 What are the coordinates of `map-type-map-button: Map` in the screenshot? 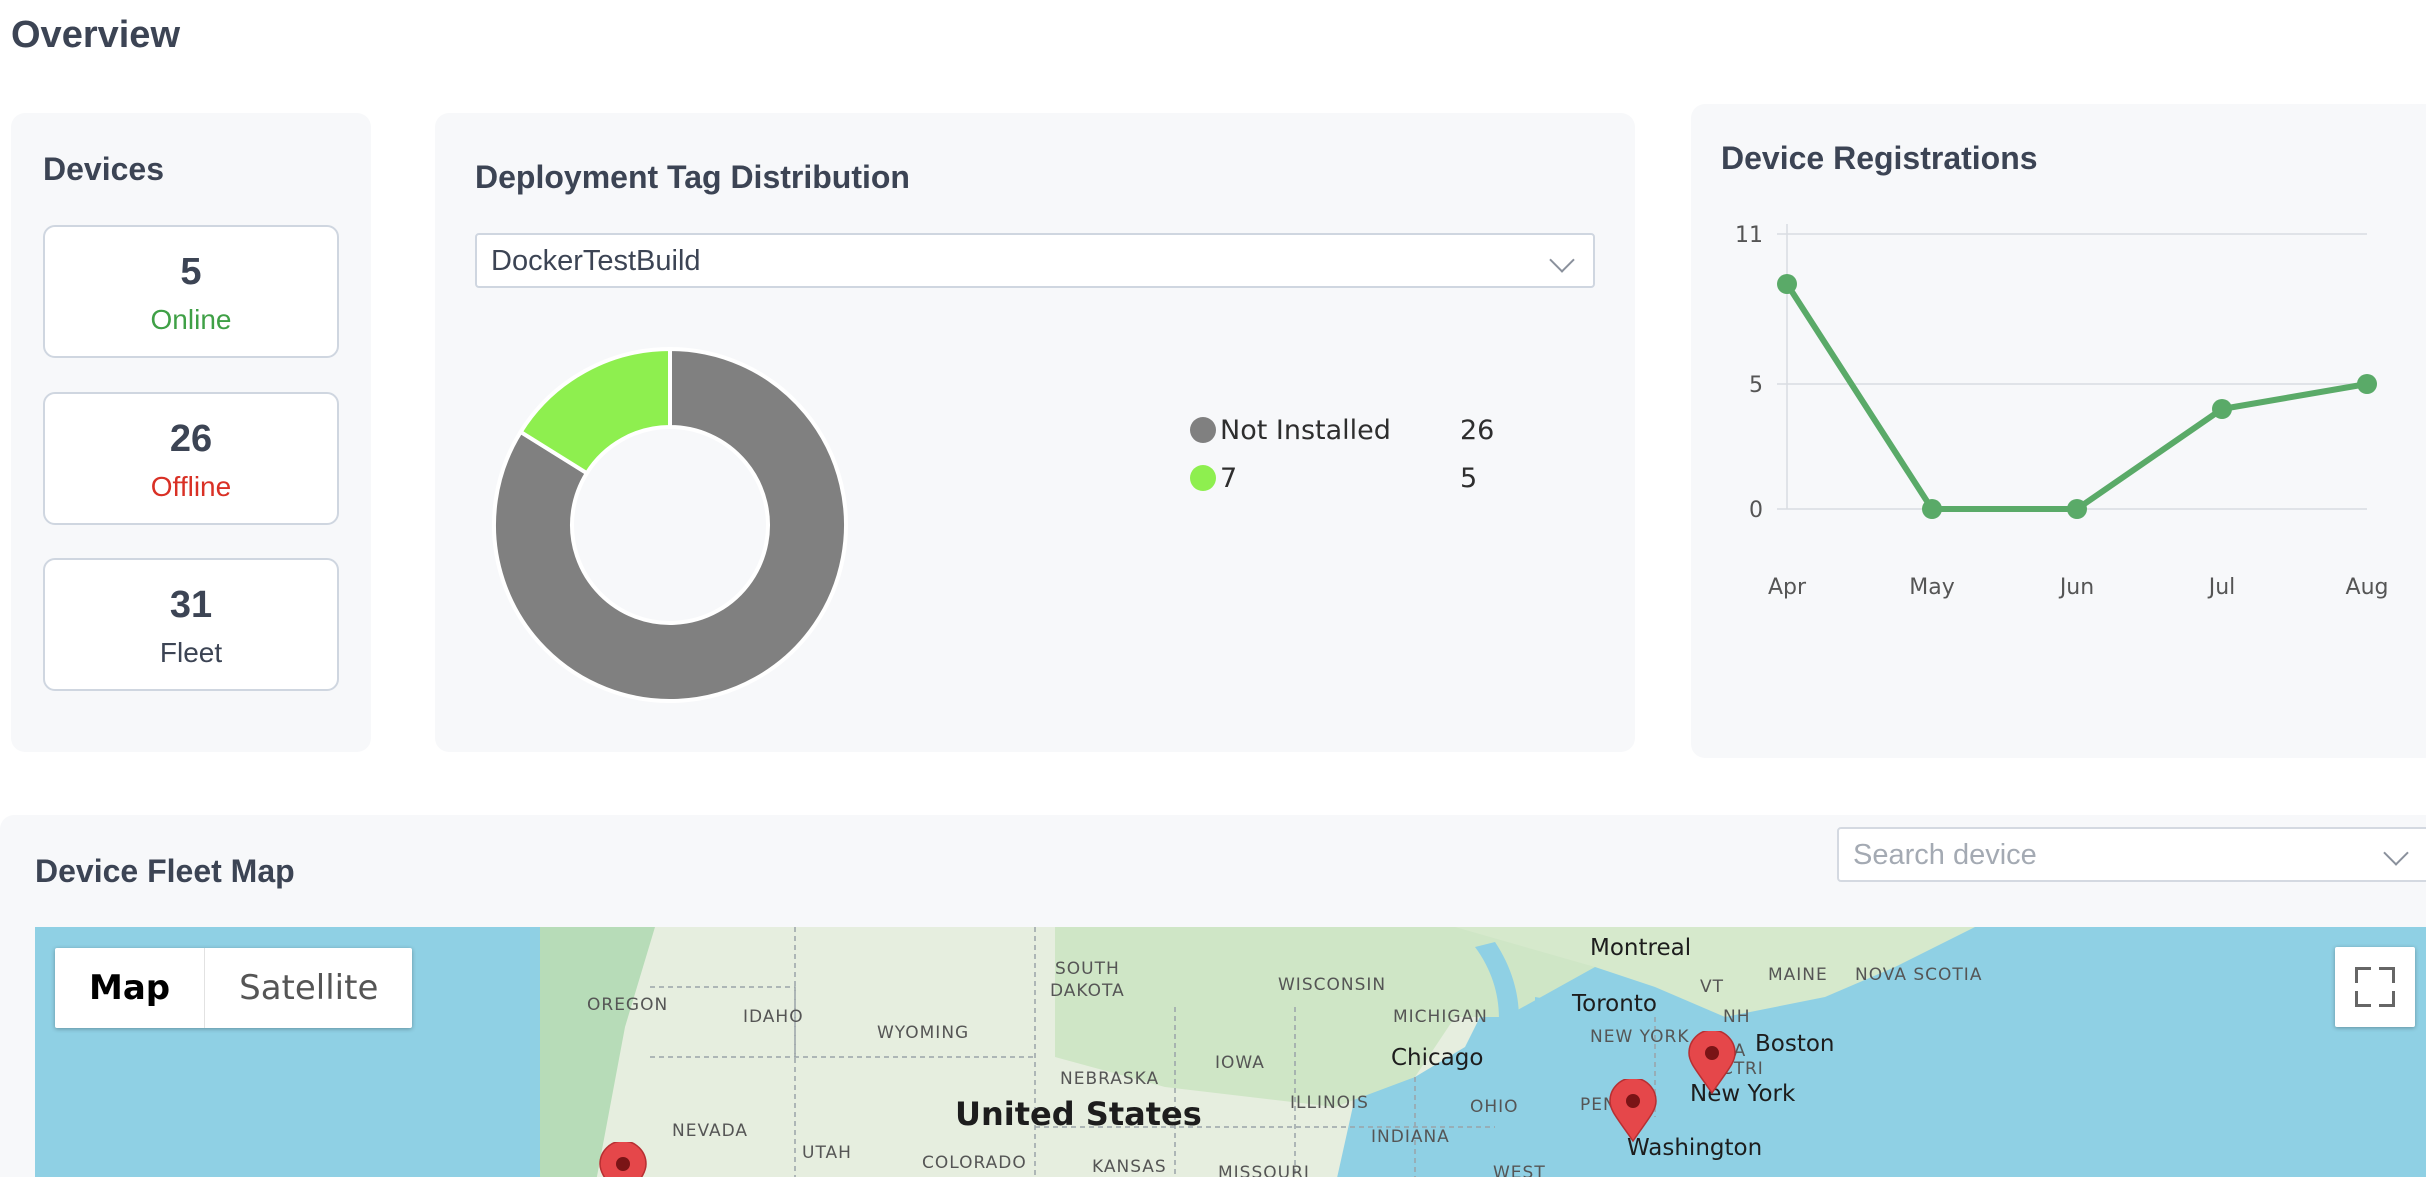 It's located at (130, 988).